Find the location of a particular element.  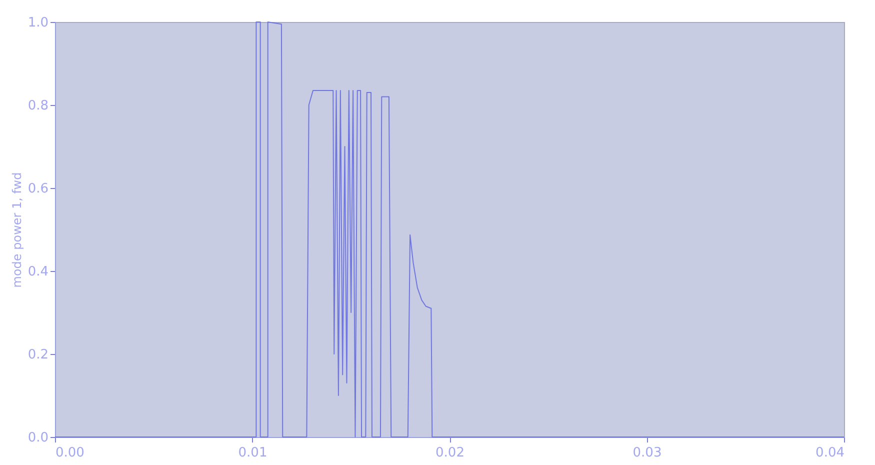

x-tick-label: 0.00 is located at coordinates (70, 453).